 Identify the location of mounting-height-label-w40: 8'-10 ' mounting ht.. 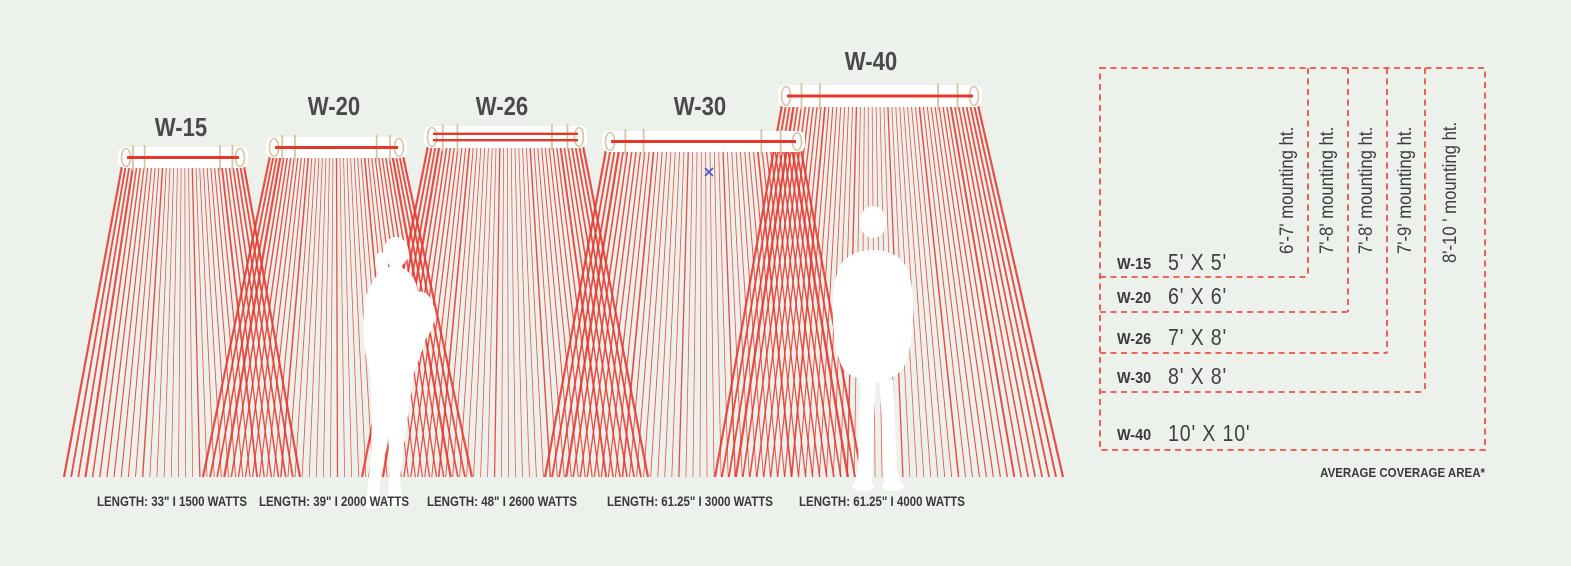
(1450, 192).